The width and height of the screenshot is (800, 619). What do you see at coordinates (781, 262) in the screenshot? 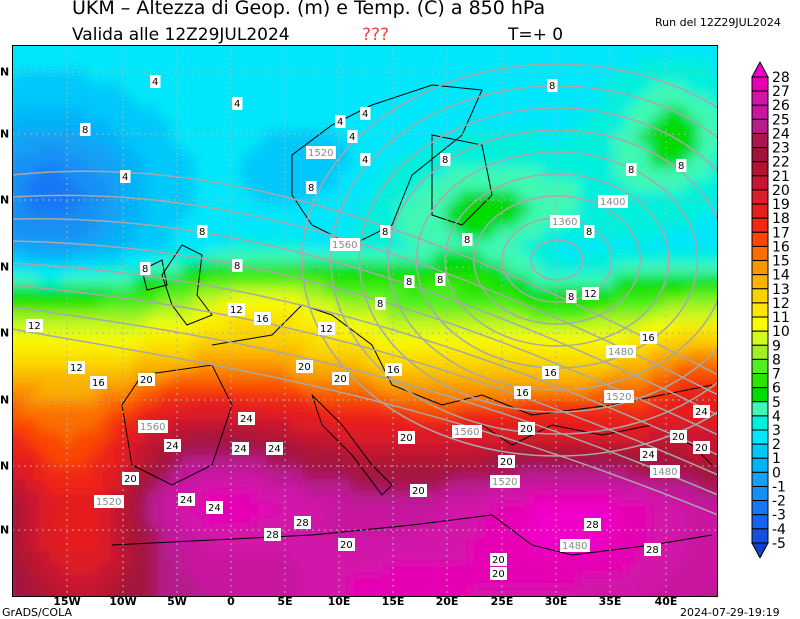
I see `colorbar-label: 15` at bounding box center [781, 262].